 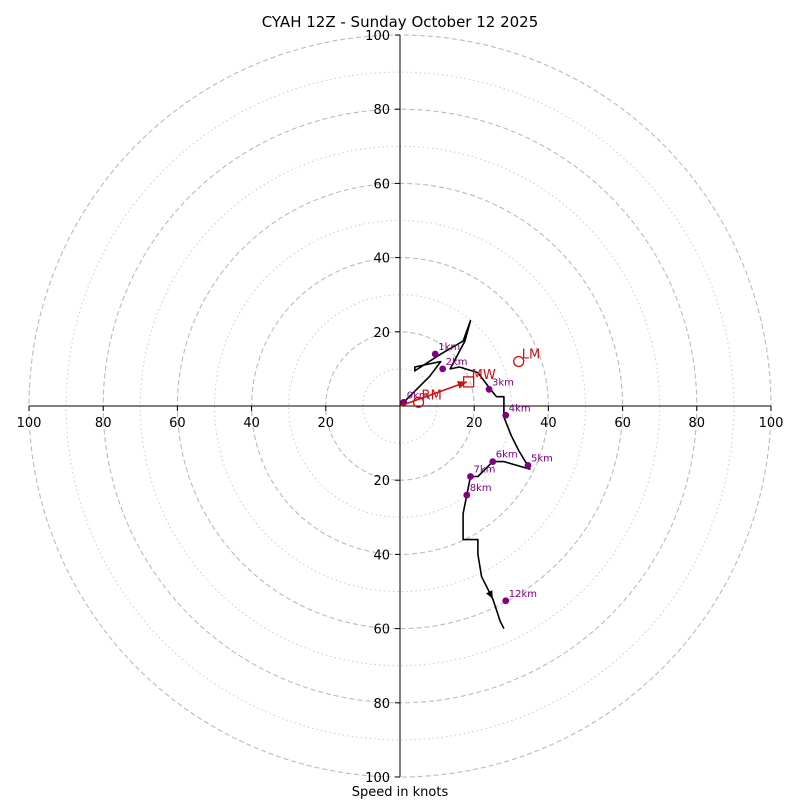 What do you see at coordinates (493, 462) in the screenshot?
I see `height-marker-6km` at bounding box center [493, 462].